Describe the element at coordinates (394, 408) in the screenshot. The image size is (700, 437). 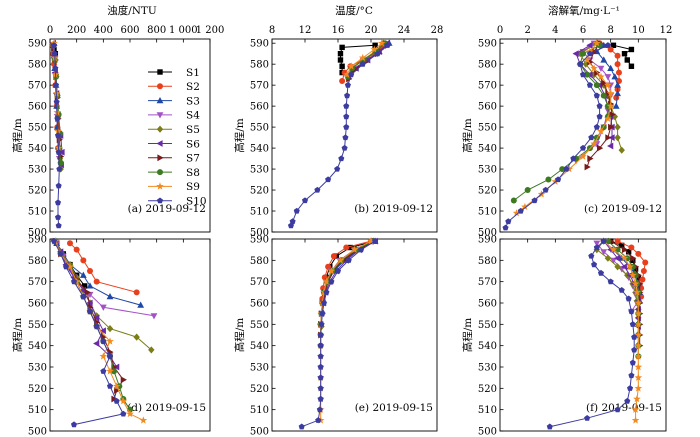
I see `panel-annotation: (e) 2019-09-15` at that location.